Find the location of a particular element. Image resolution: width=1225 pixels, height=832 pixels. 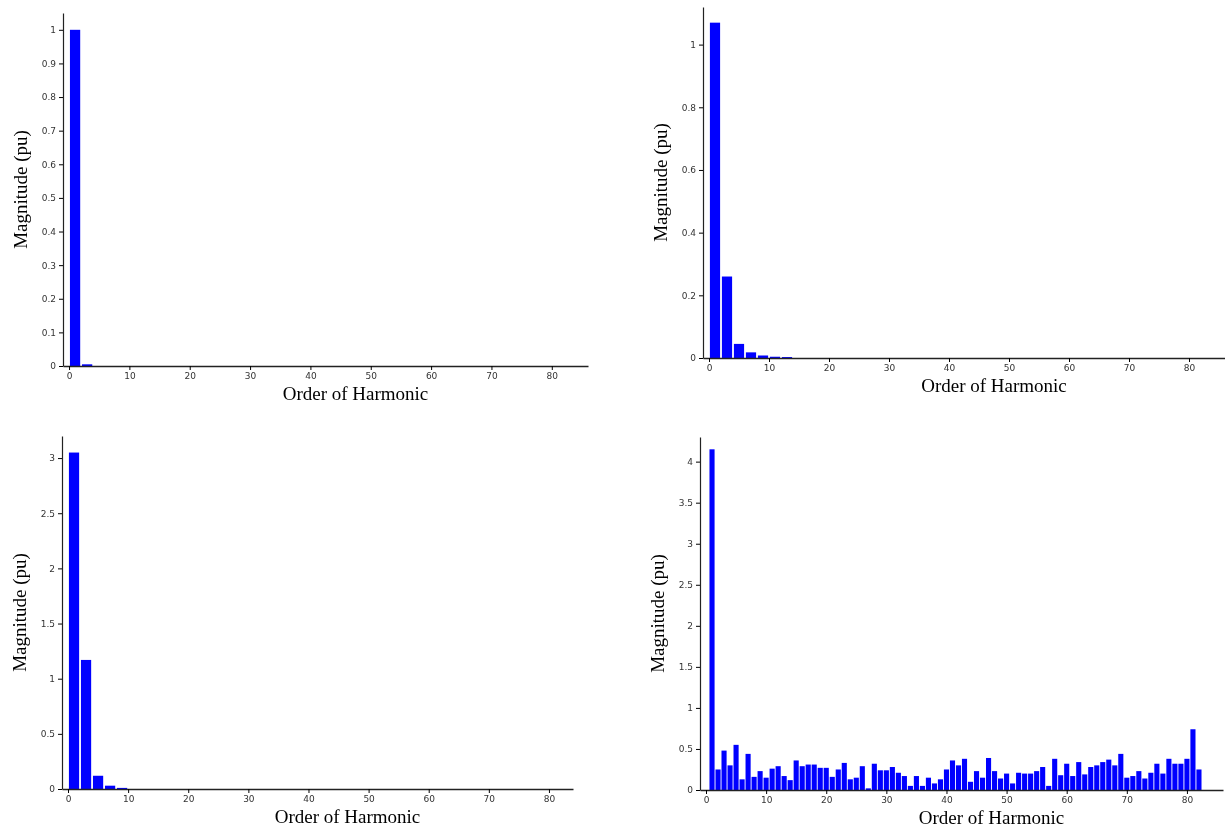

y-tick-label: 0.9 is located at coordinates (49, 63).